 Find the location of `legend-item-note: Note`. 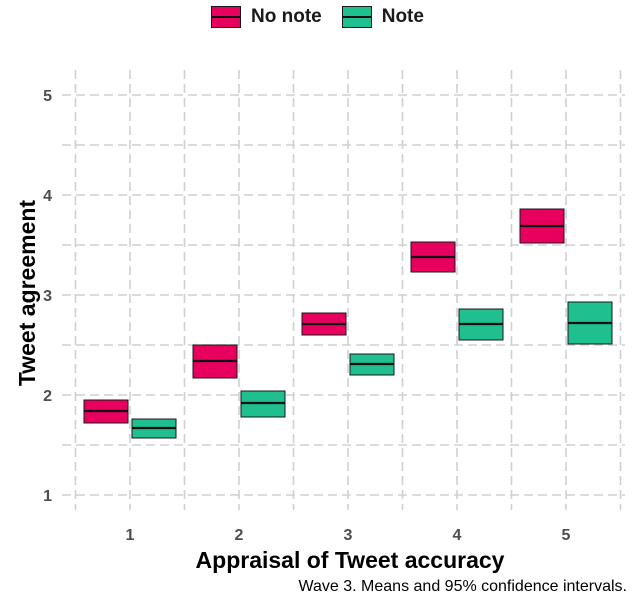

legend-item-note: Note is located at coordinates (382, 17).